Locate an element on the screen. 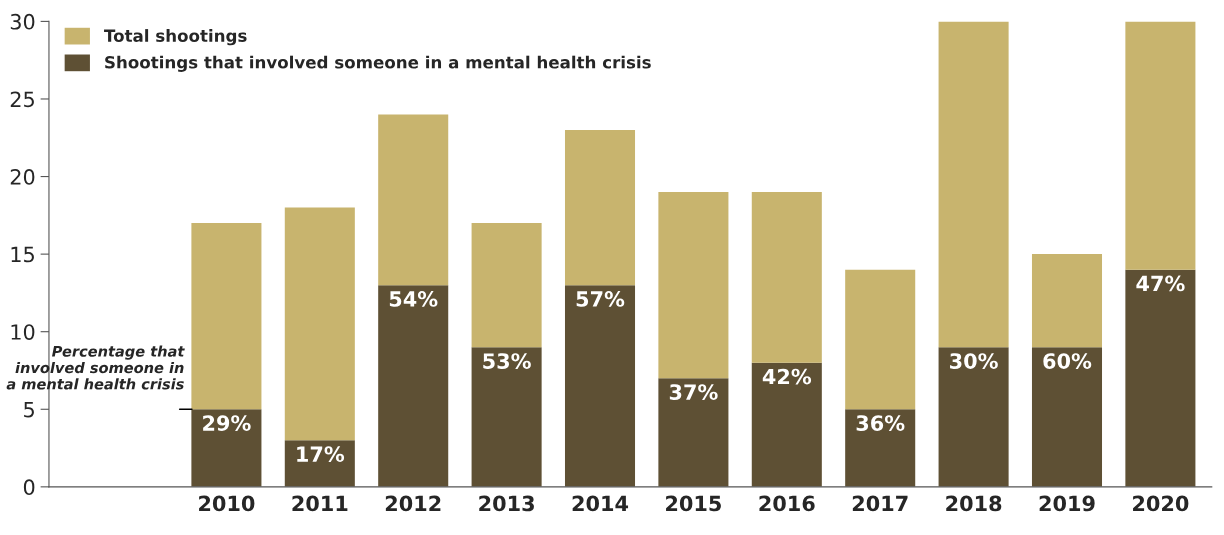 The height and width of the screenshot is (535, 1224). y-tick-label: 5 is located at coordinates (29, 410).